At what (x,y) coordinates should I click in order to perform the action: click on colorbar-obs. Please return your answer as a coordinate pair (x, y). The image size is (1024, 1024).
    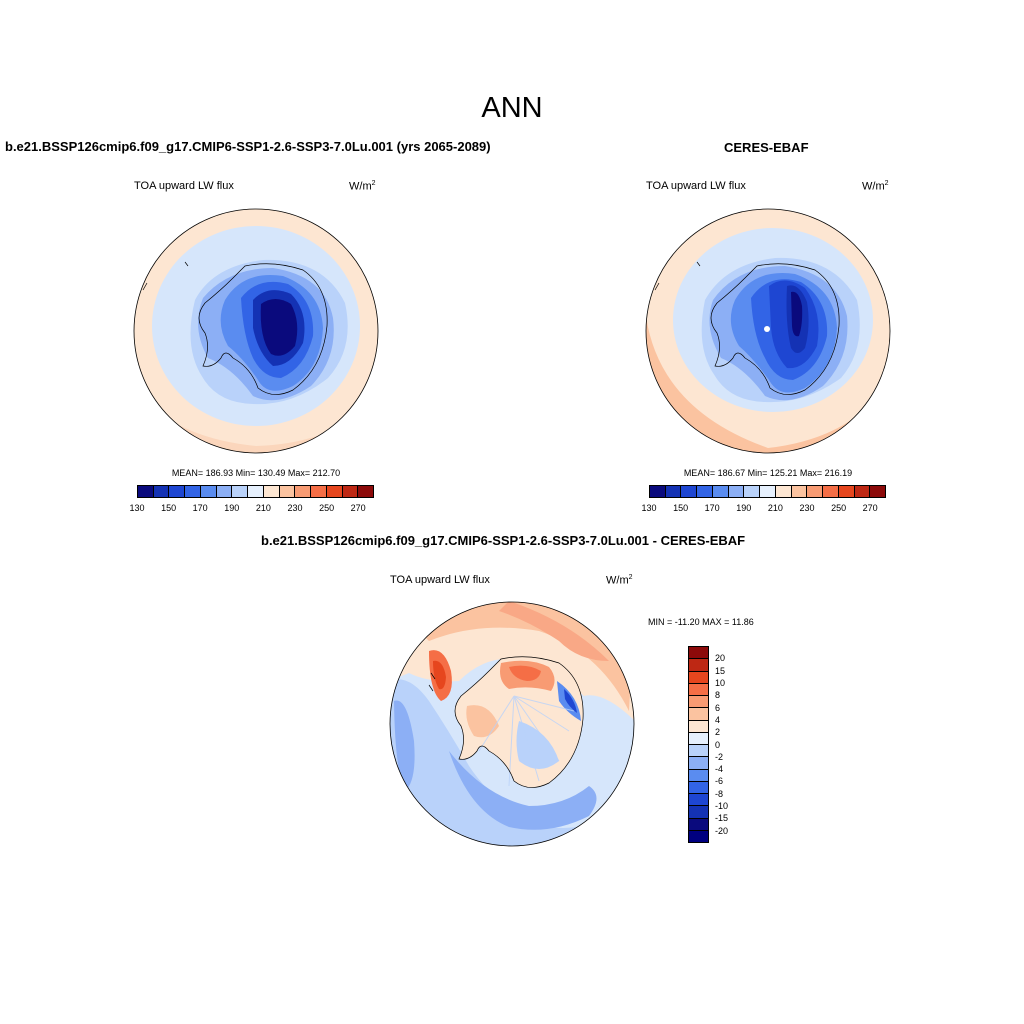
    Looking at the image, I should click on (767, 491).